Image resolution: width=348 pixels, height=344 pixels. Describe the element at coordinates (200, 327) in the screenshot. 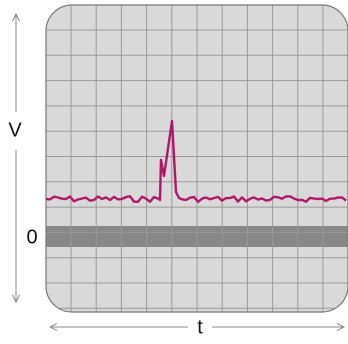

I see `x-axis-label: t` at that location.